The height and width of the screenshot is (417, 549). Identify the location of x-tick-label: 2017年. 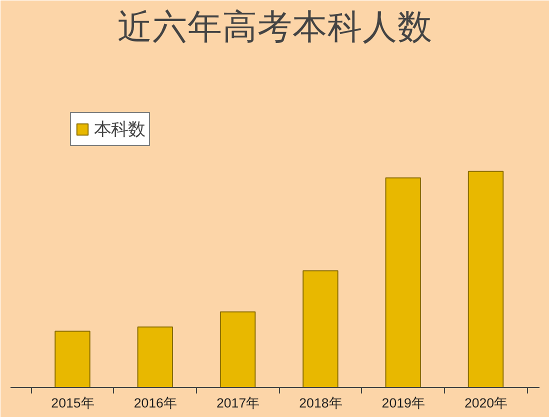
(238, 403).